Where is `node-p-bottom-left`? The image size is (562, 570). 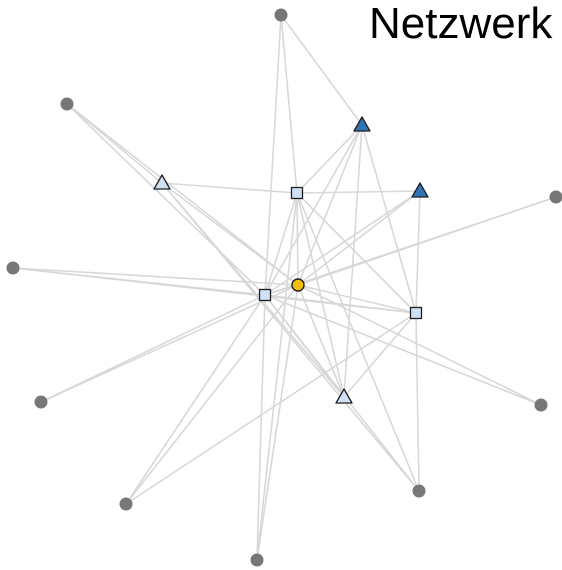 node-p-bottom-left is located at coordinates (126, 504).